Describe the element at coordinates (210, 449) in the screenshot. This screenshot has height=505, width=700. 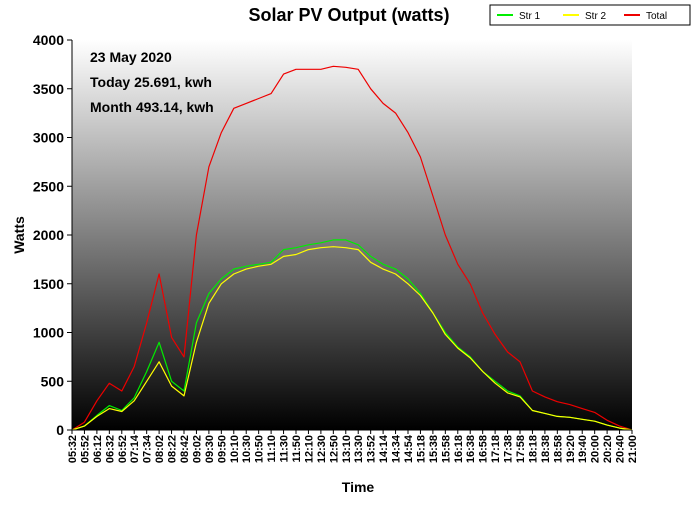
I see `x-tick-label: 09:30` at that location.